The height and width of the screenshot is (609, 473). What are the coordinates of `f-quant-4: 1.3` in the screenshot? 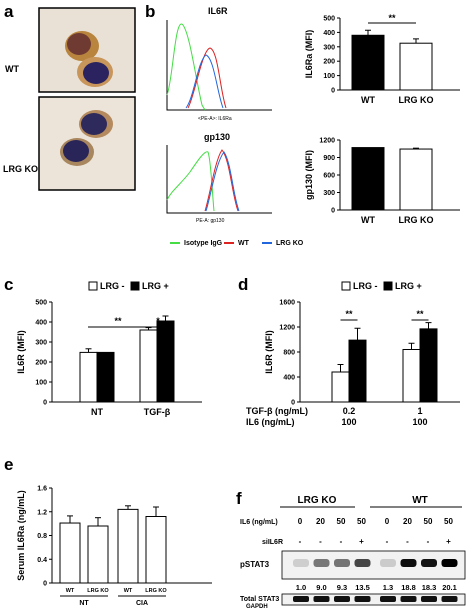 It's located at (388, 587).